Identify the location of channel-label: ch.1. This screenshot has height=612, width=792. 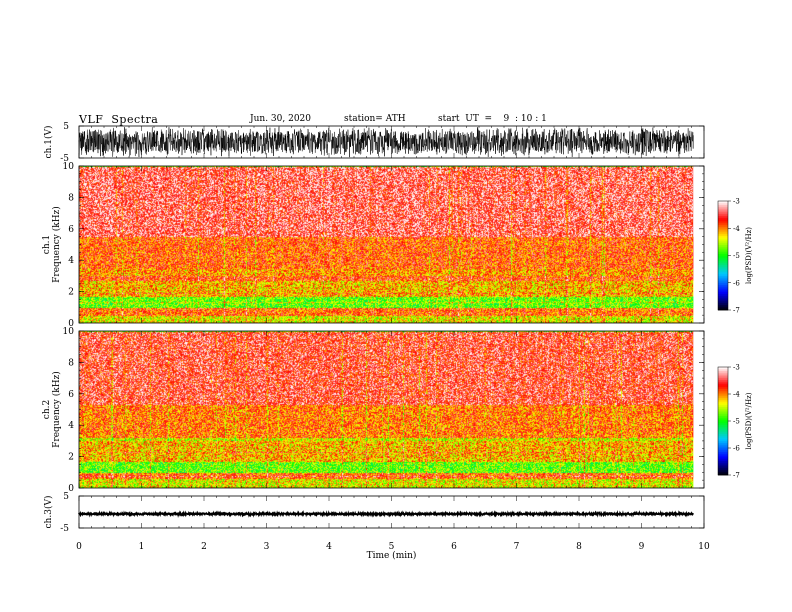
(47, 244).